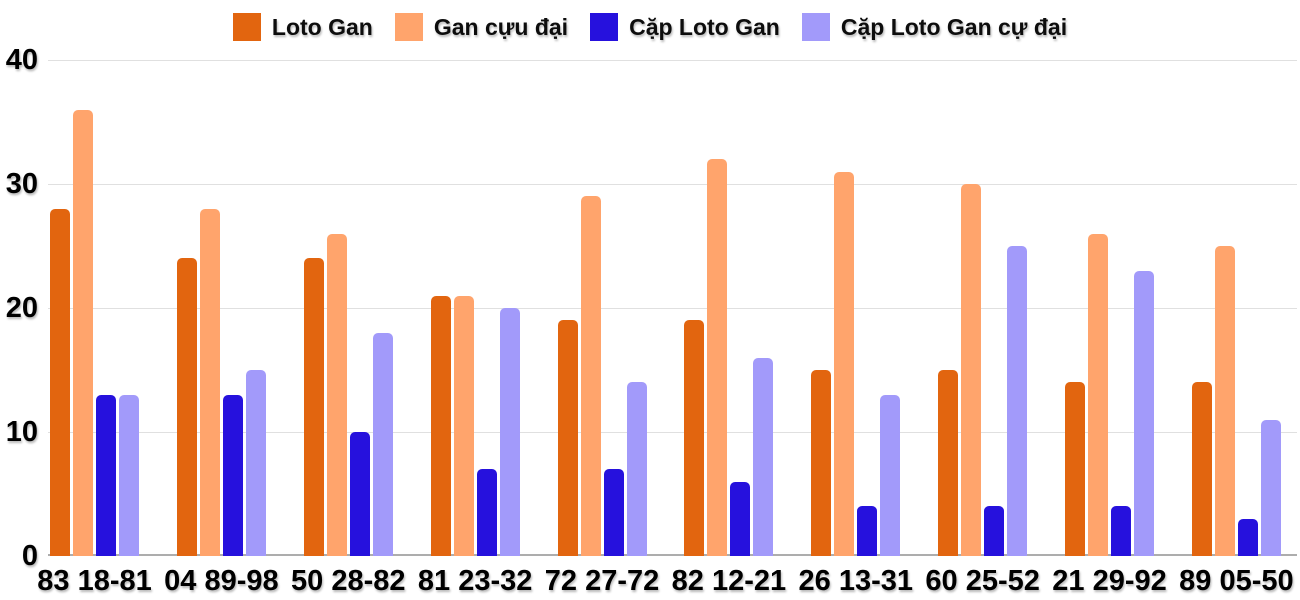 The image size is (1300, 600). Describe the element at coordinates (704, 26) in the screenshot. I see `legend-label: Cặp Loto Gan` at that location.